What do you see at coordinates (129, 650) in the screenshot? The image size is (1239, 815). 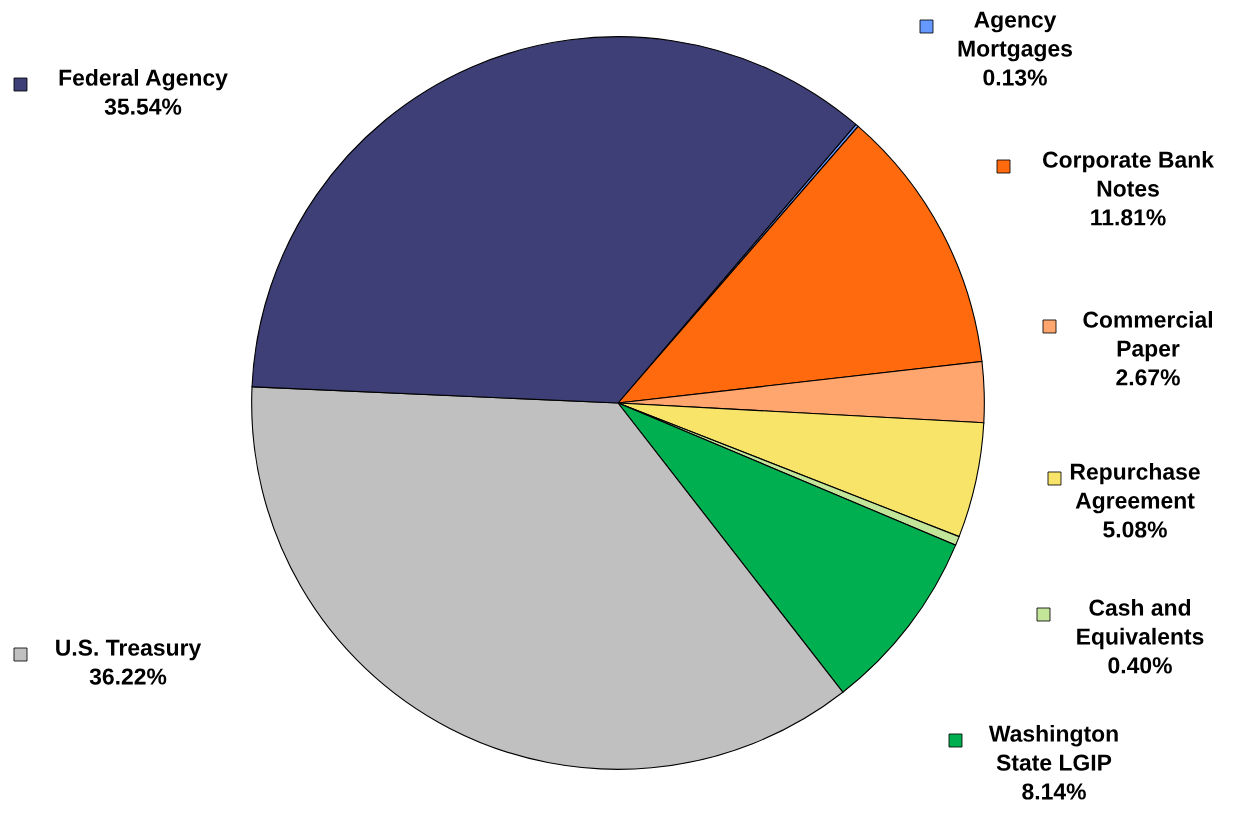 I see `legend-label: U.S. Treasury` at bounding box center [129, 650].